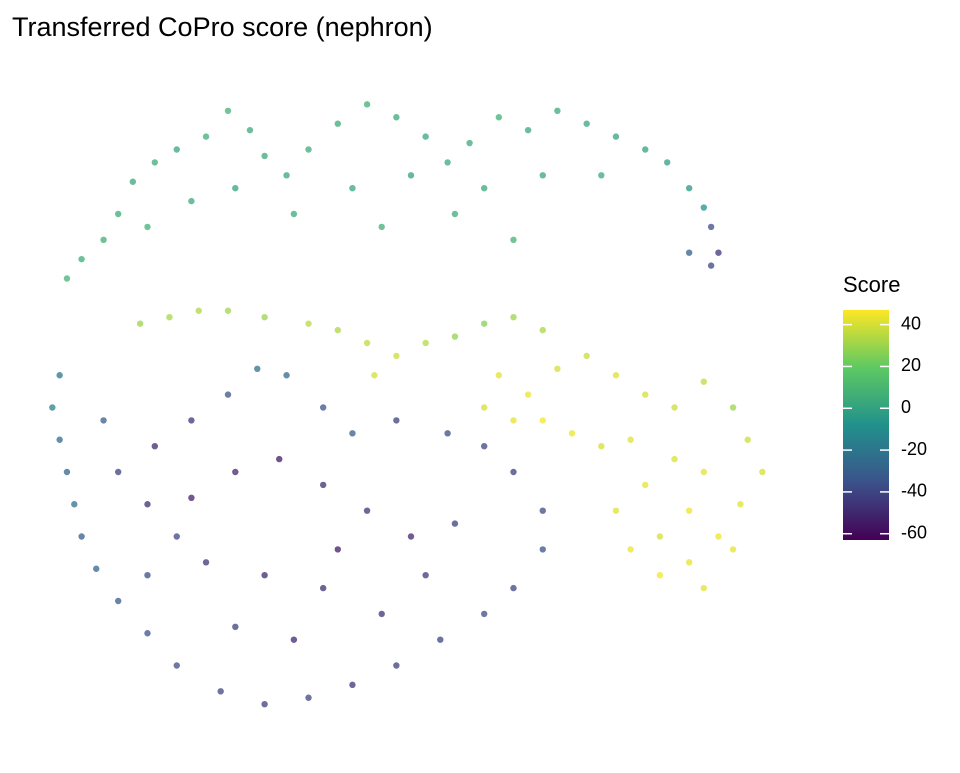  Describe the element at coordinates (911, 365) in the screenshot. I see `colorbar-label: 20` at that location.